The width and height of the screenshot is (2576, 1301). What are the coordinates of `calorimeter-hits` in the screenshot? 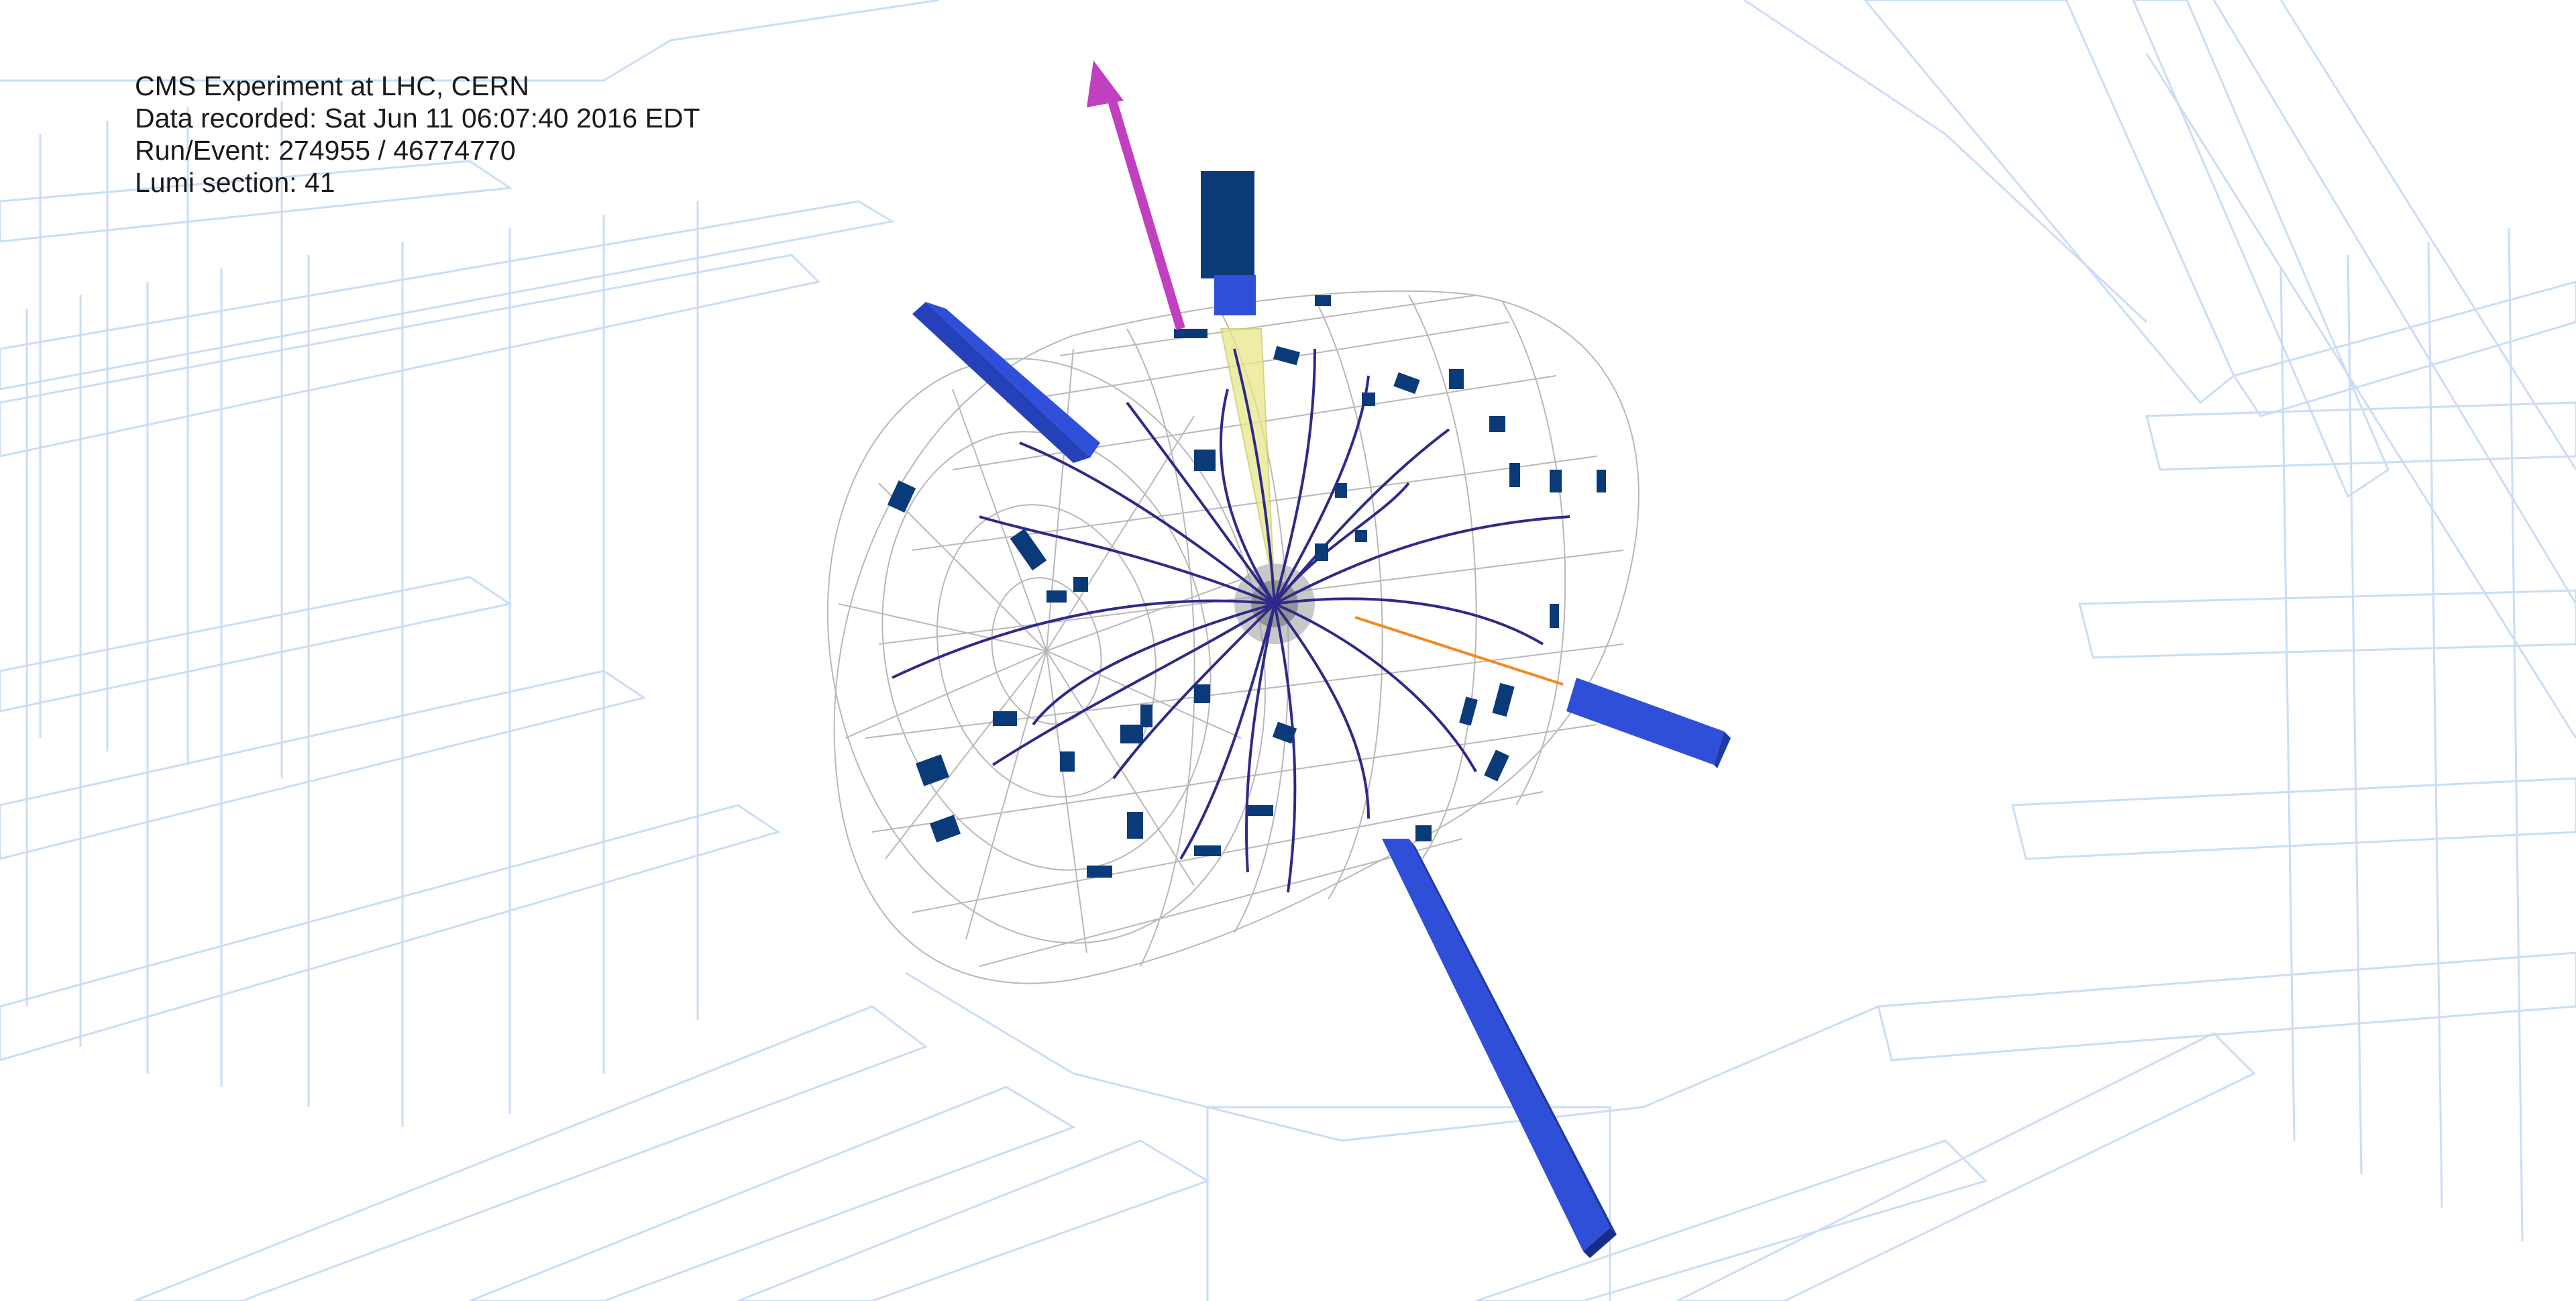 It's located at (1246, 586).